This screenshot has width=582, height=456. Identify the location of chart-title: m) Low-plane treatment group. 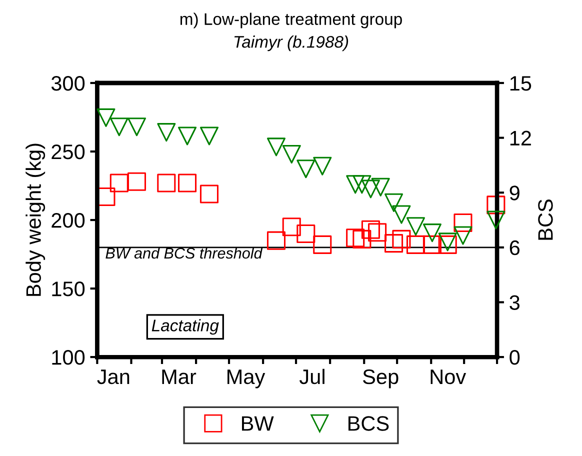
(291, 20).